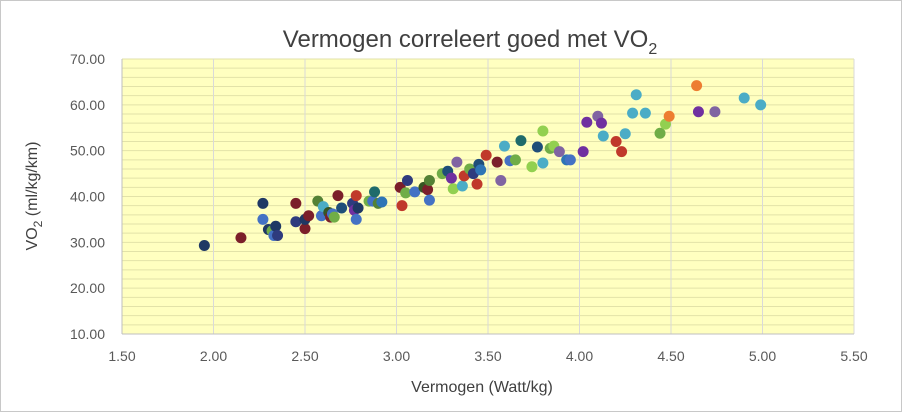 The height and width of the screenshot is (412, 902). What do you see at coordinates (579, 356) in the screenshot?
I see `x-tick-label: 4.00` at bounding box center [579, 356].